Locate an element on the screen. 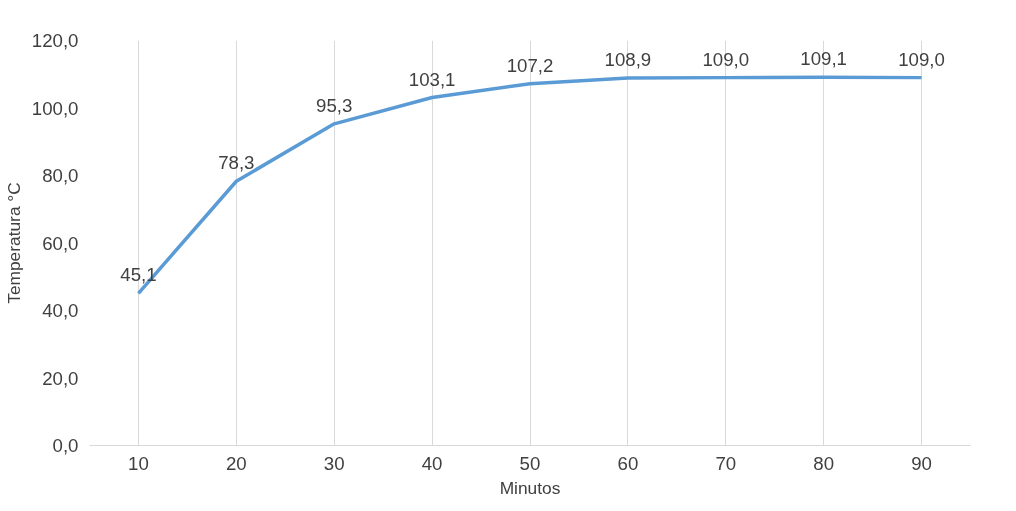  x-tick-label: 70 is located at coordinates (726, 463).